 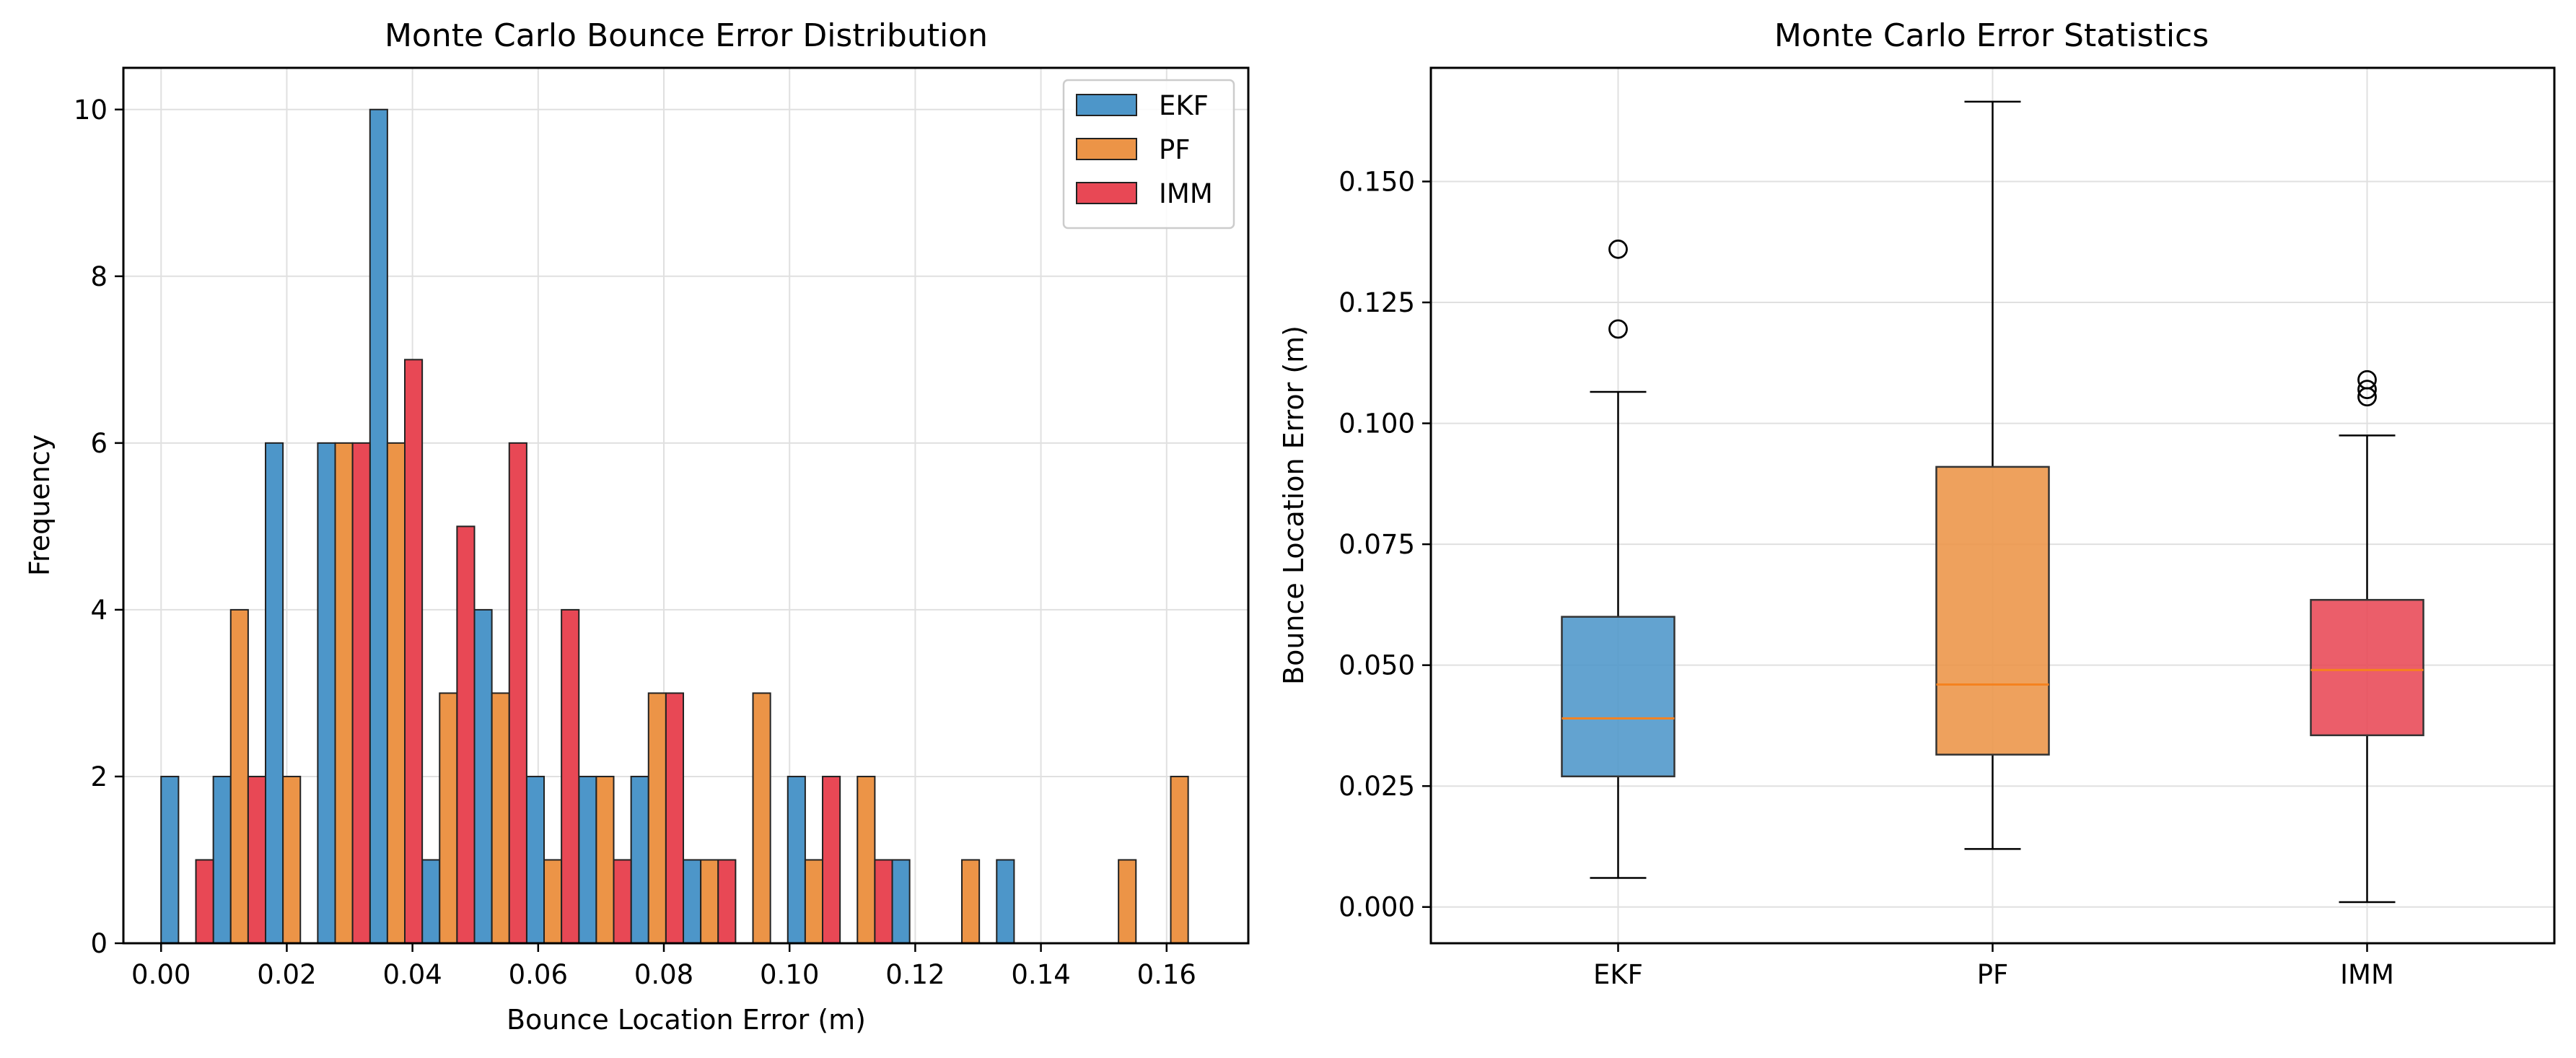 I want to click on legend-swatch-ekf, so click(x=1106, y=105).